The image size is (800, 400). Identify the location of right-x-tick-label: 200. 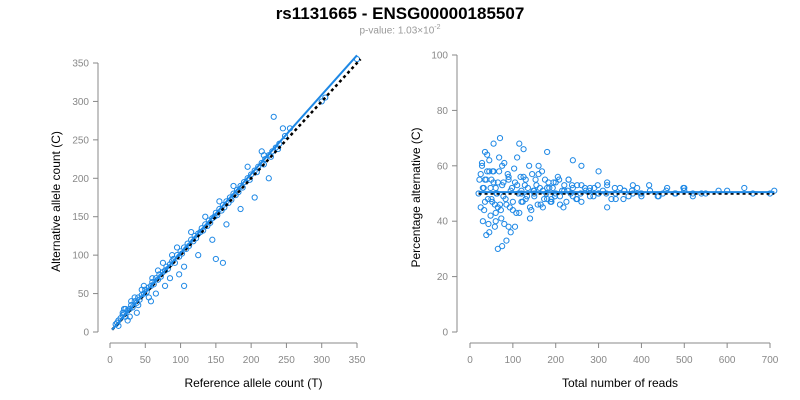
(555, 360).